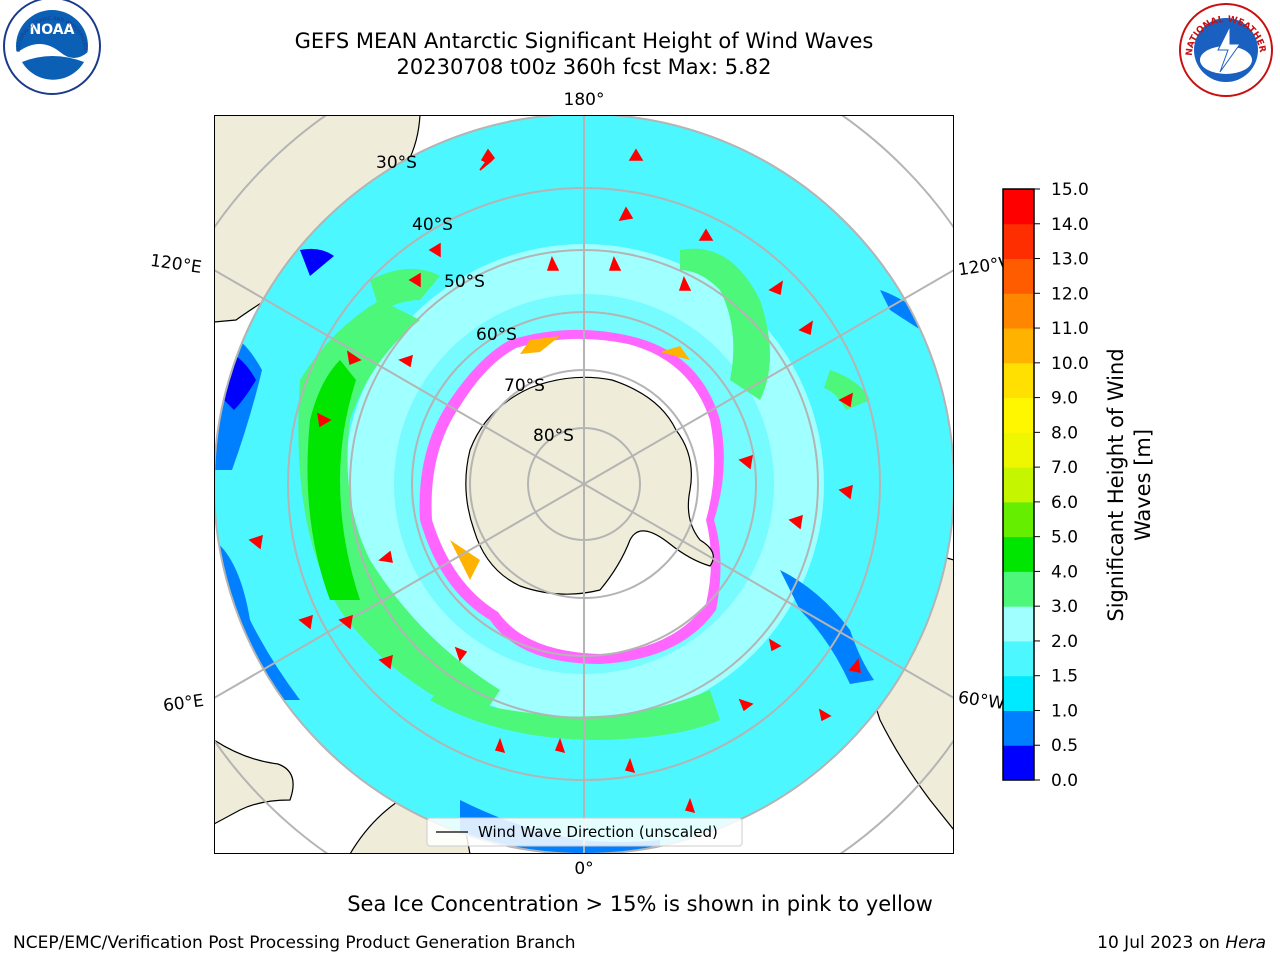  I want to click on lat-label-70s: 70°S, so click(524, 386).